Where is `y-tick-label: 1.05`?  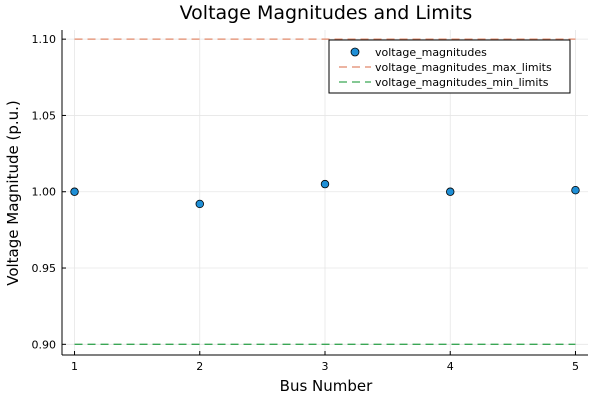
y-tick-label: 1.05 is located at coordinates (44, 115).